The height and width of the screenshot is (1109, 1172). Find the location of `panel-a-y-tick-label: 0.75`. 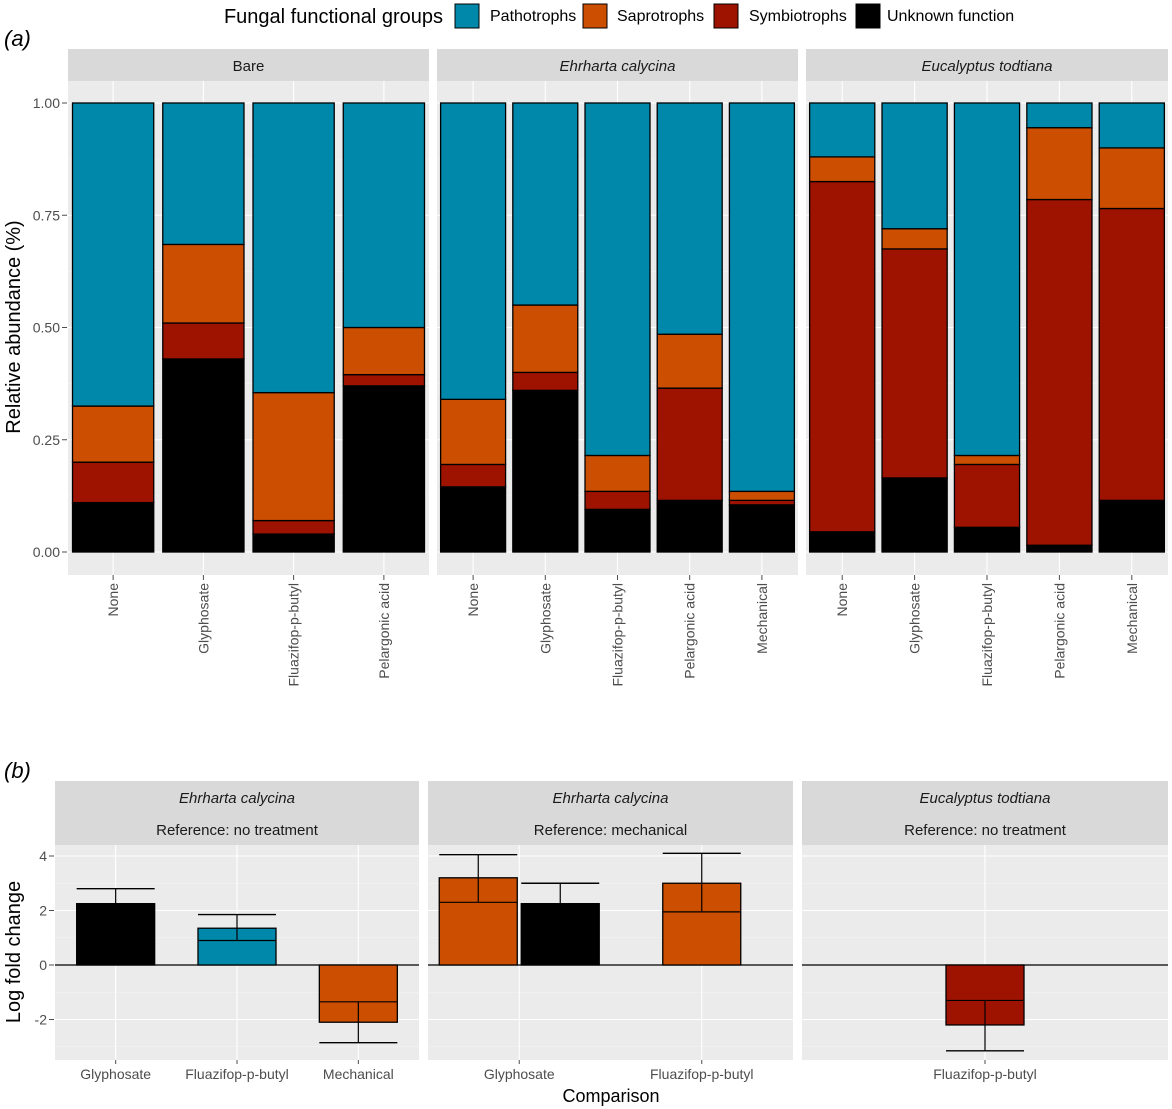

panel-a-y-tick-label: 0.75 is located at coordinates (46, 215).